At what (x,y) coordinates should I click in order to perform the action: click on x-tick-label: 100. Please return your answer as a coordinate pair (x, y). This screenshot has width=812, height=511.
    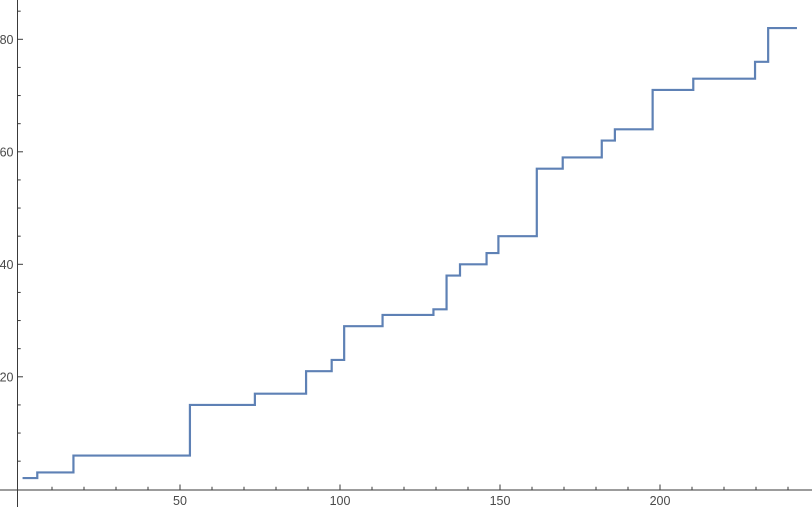
    Looking at the image, I should click on (340, 501).